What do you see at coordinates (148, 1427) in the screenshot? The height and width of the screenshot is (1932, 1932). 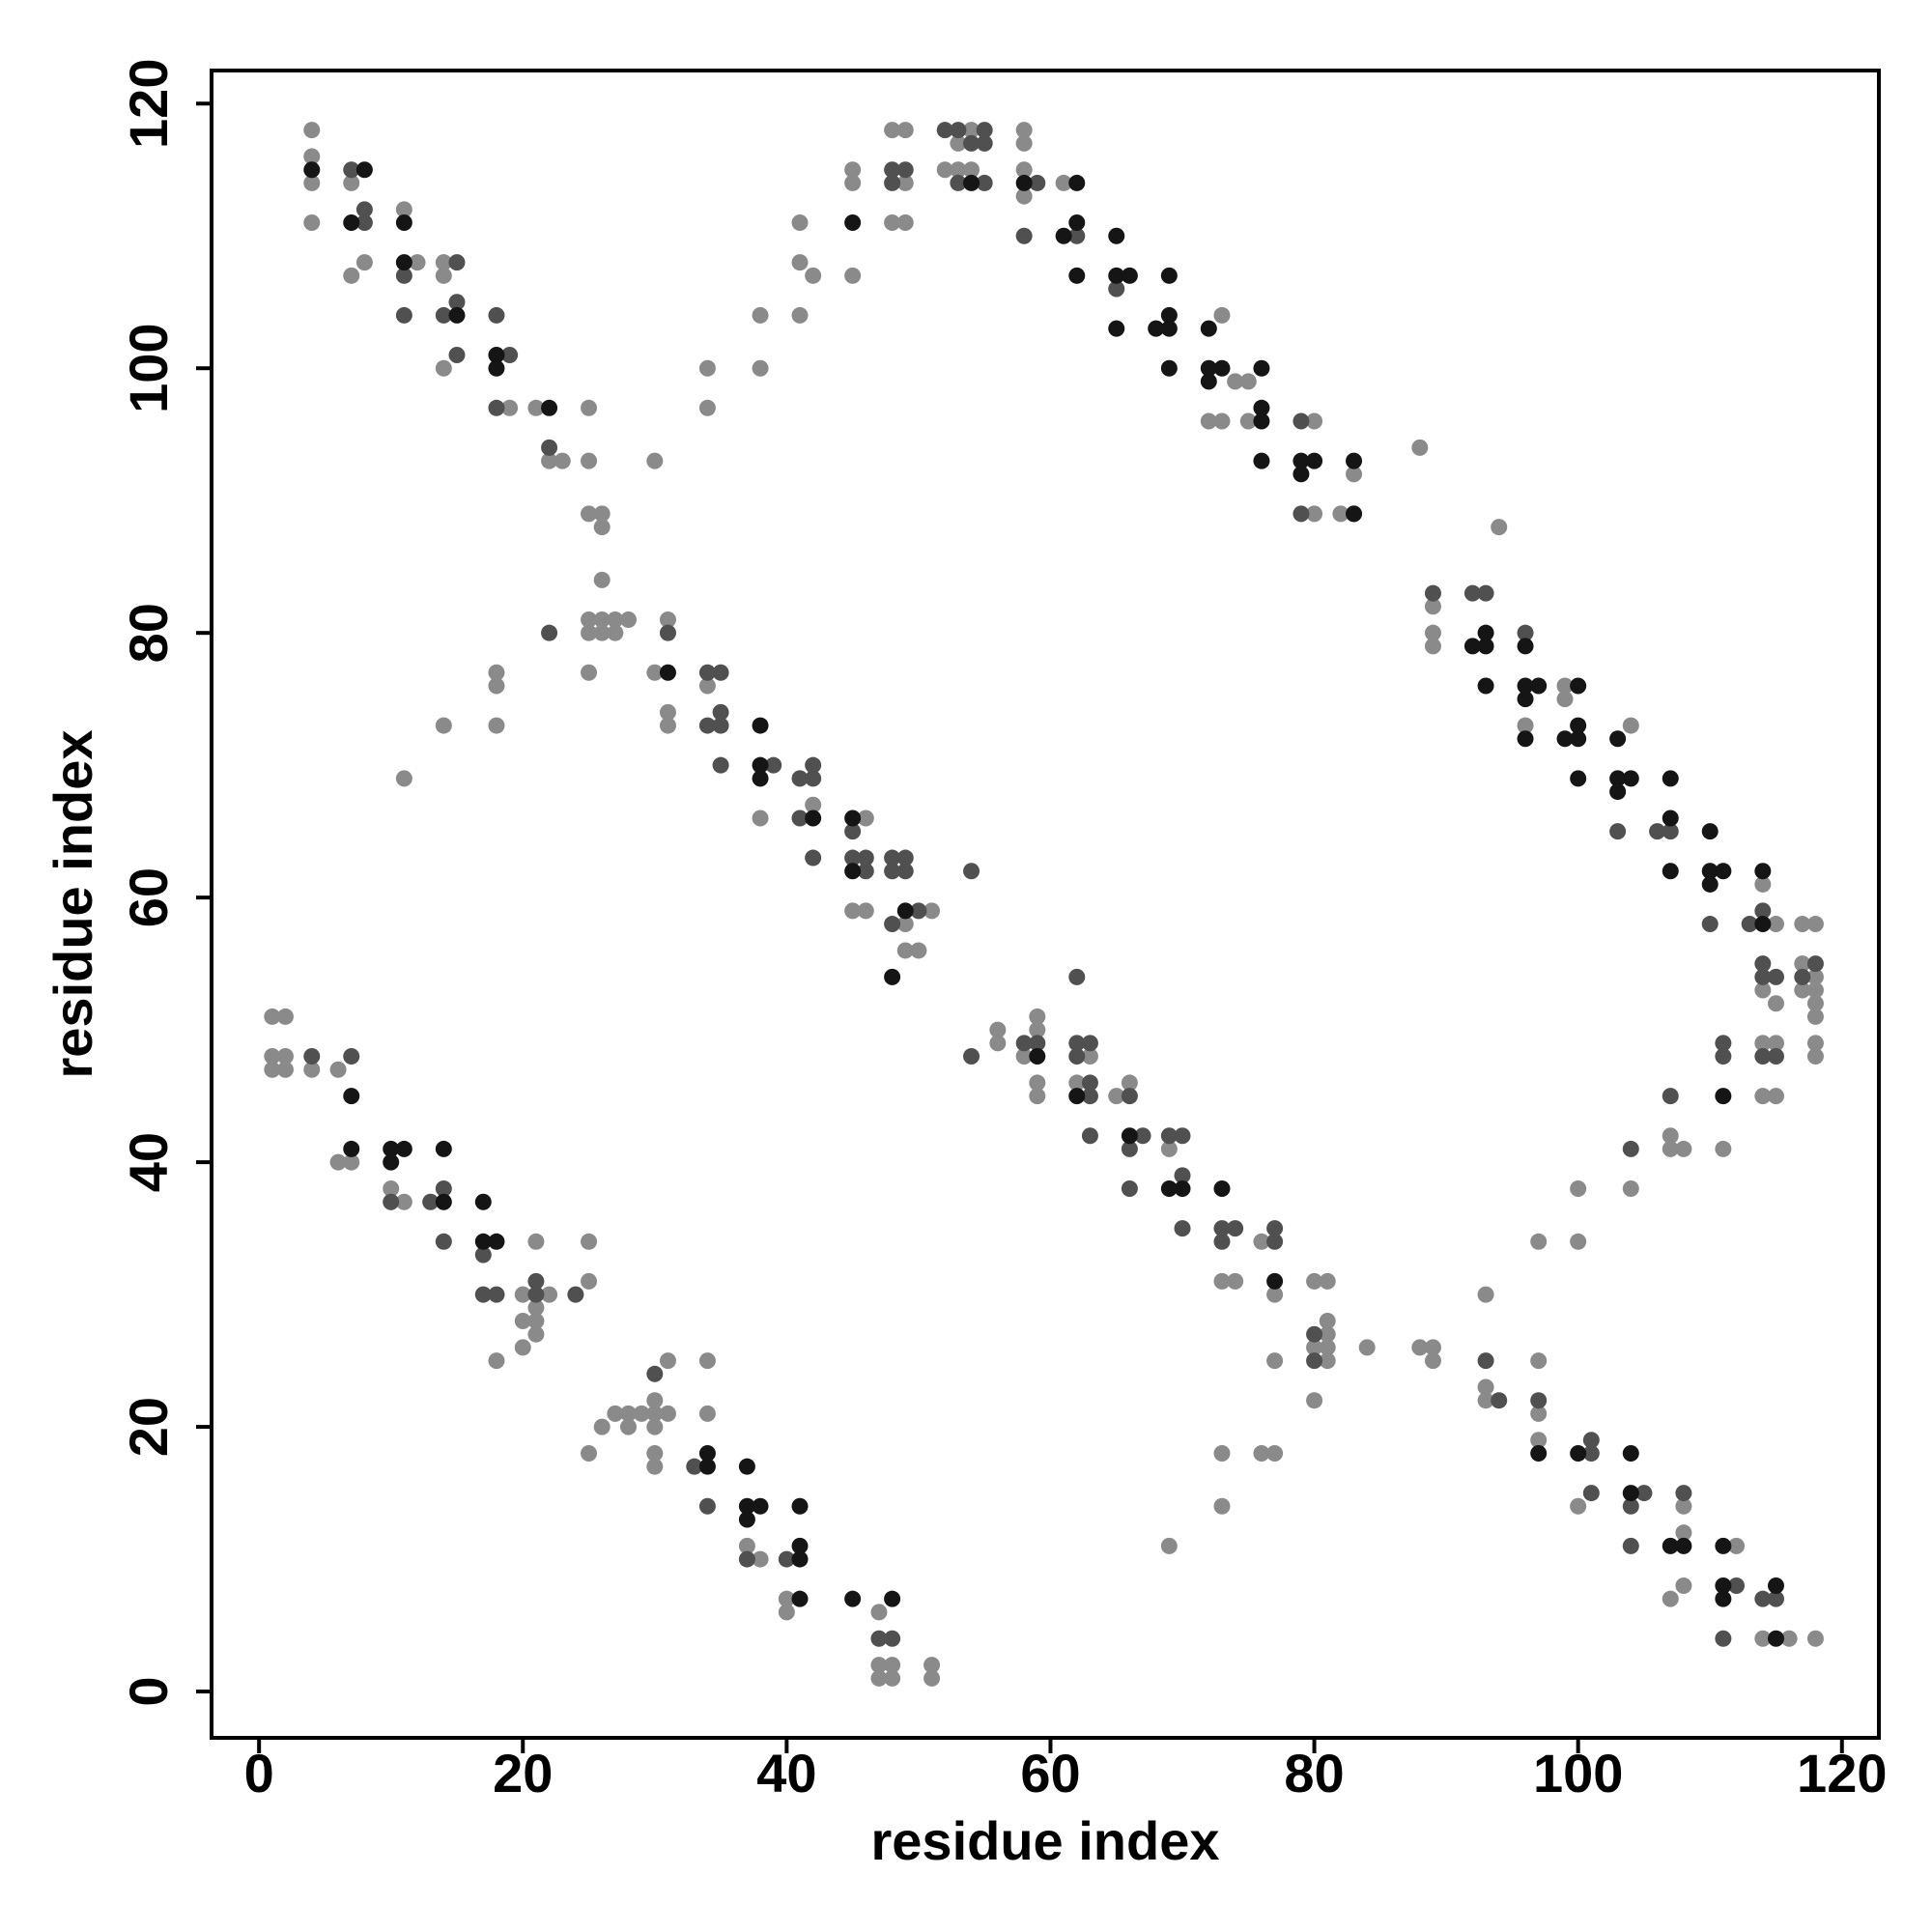 I see `y-tick-label: 20` at bounding box center [148, 1427].